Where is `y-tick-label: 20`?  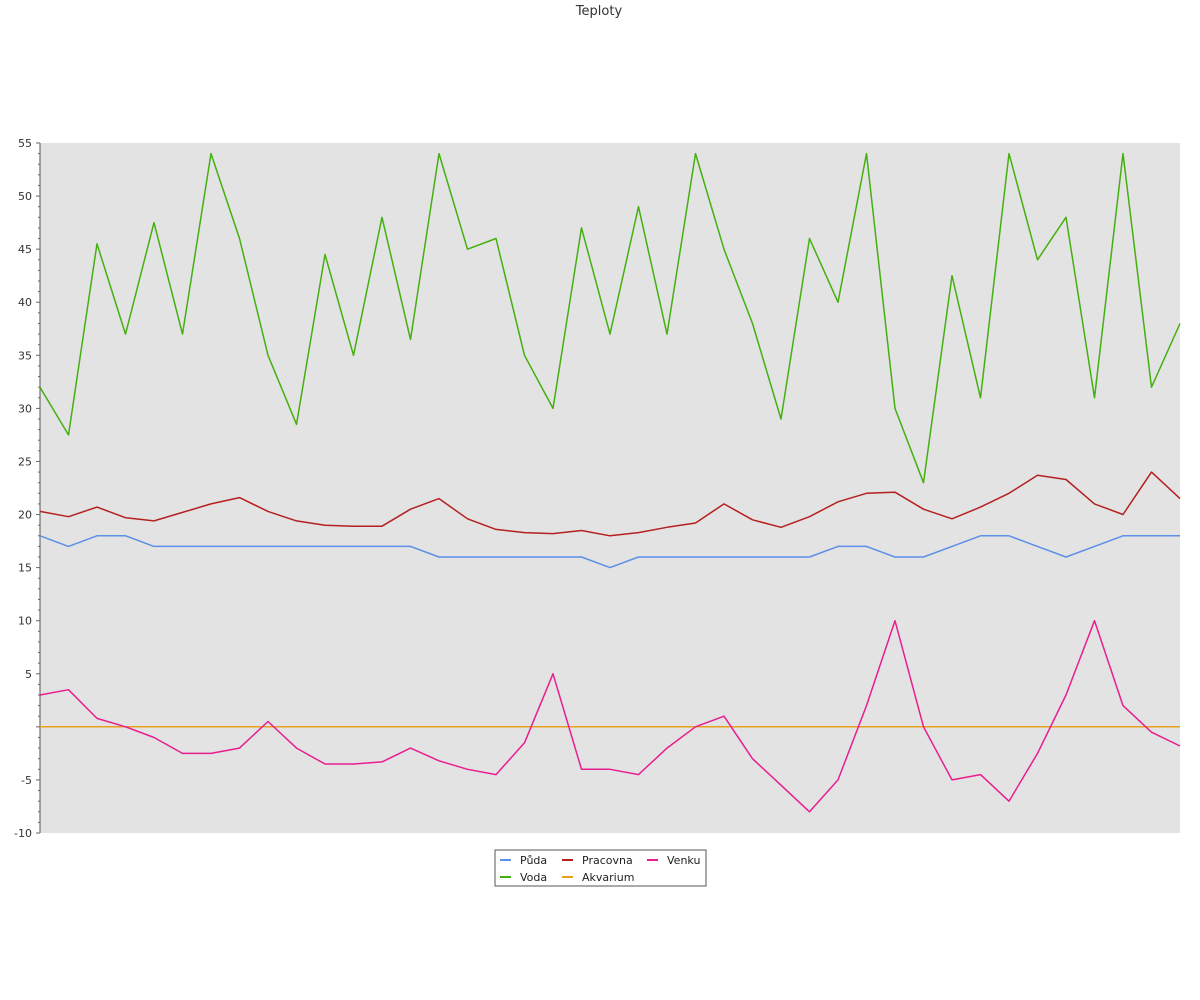 y-tick-label: 20 is located at coordinates (25, 515).